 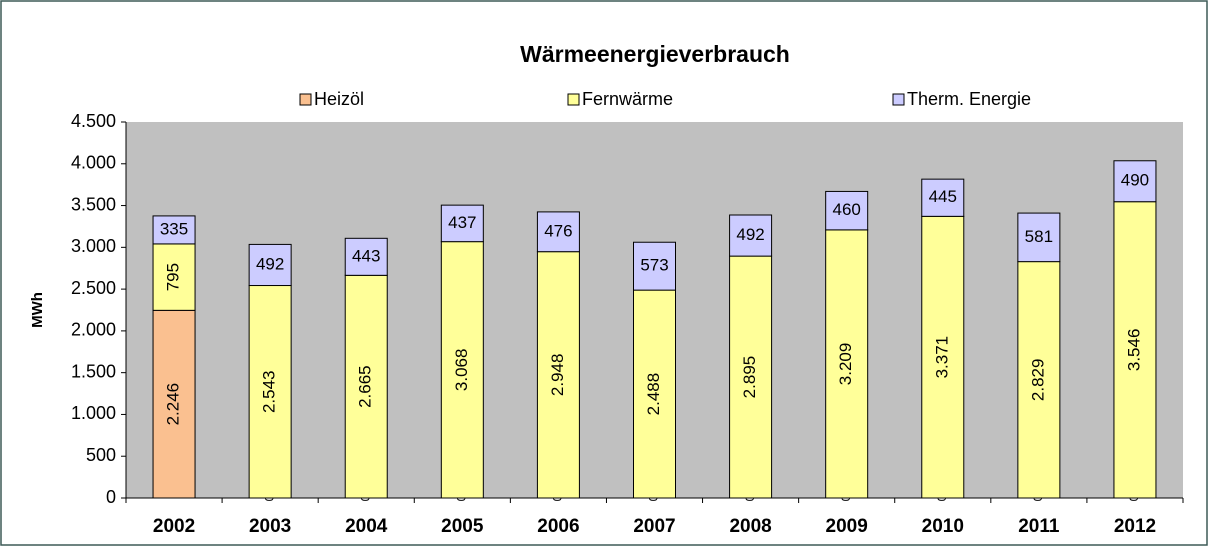 What do you see at coordinates (37, 310) in the screenshot?
I see `y-axis-label: MWh` at bounding box center [37, 310].